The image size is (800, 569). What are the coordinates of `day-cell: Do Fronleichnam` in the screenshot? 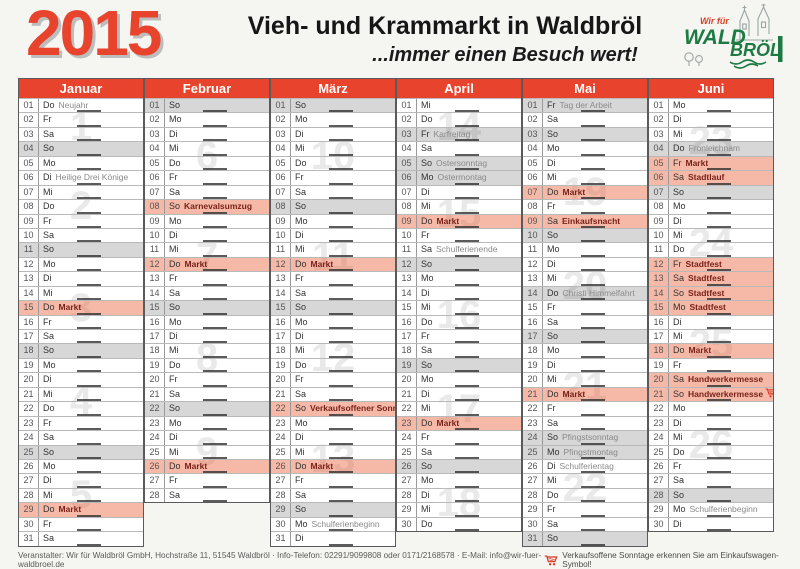 It's located at (721, 149).